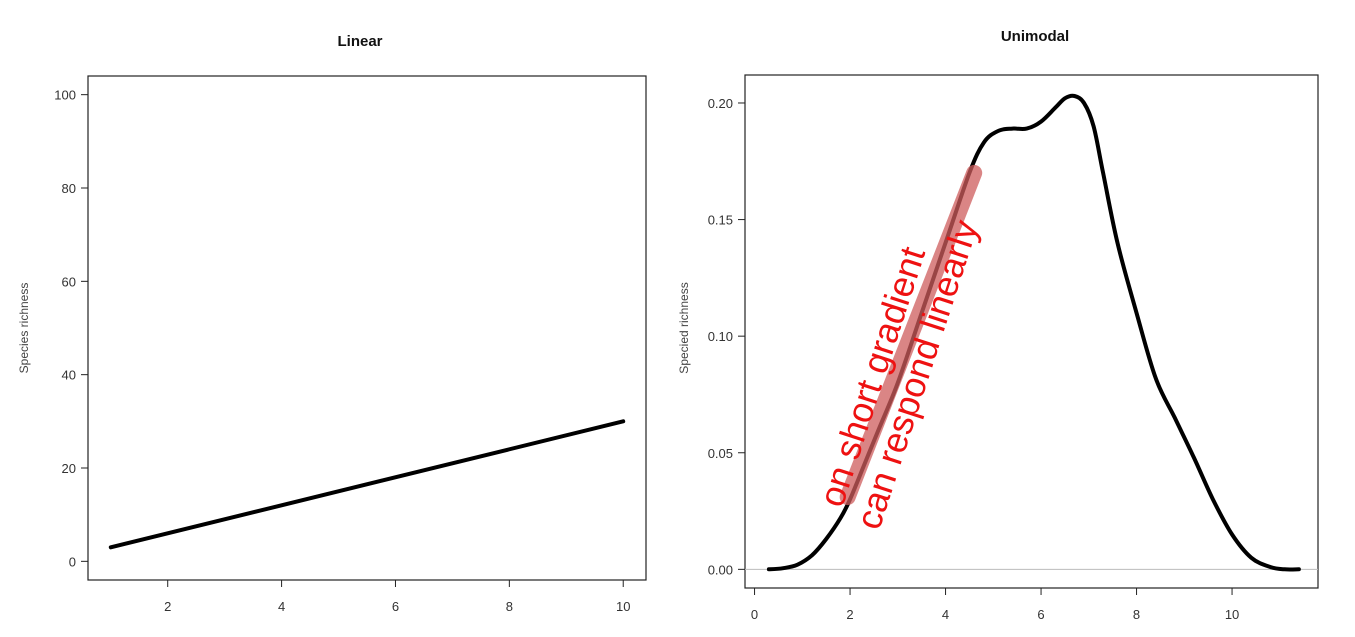 The height and width of the screenshot is (637, 1355). What do you see at coordinates (69, 375) in the screenshot?
I see `linear-y-tick-label: 40` at bounding box center [69, 375].